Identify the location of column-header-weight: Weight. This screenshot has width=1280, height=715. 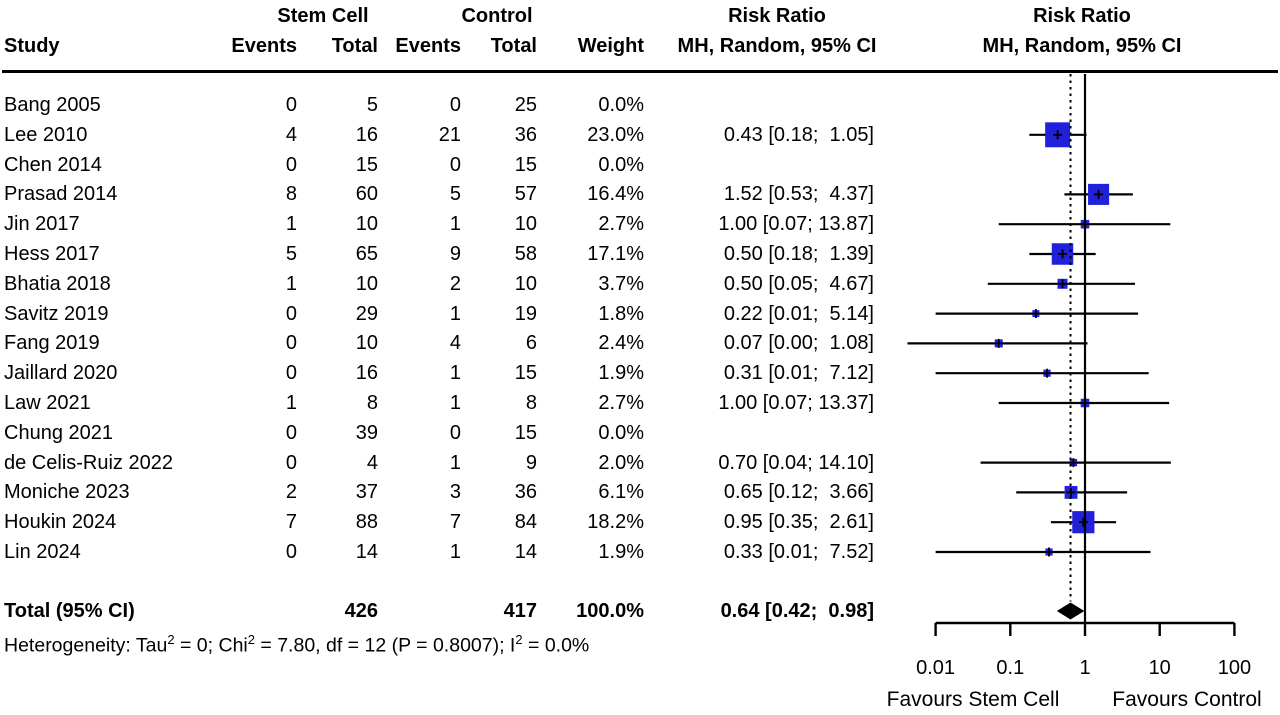
(610, 46).